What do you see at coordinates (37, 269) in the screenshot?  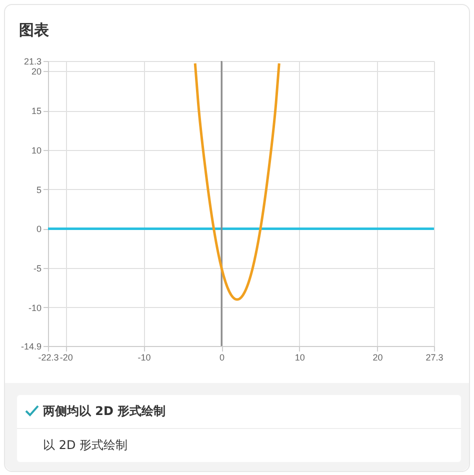 I see `y-tick-label: -5` at bounding box center [37, 269].